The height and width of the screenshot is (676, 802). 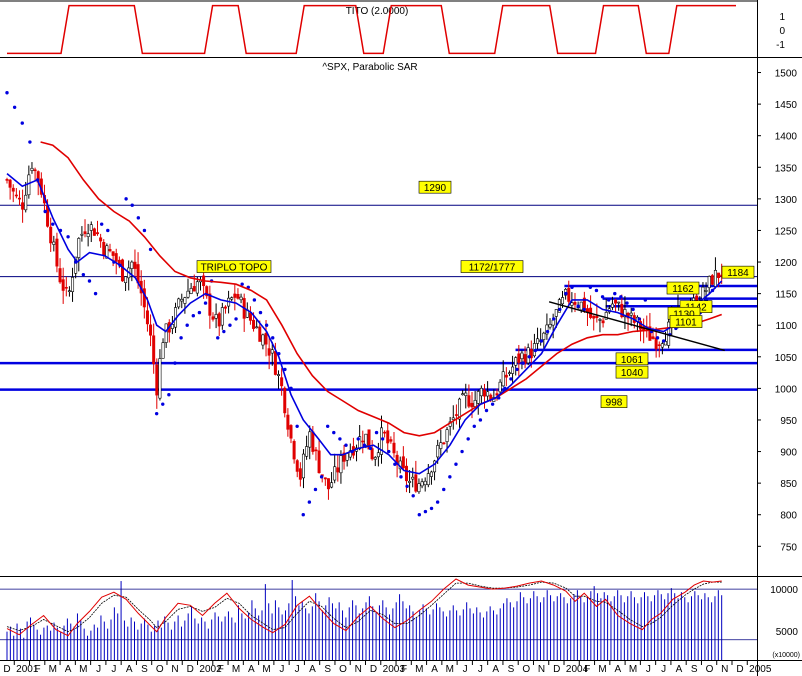 What do you see at coordinates (788, 453) in the screenshot?
I see `price-tick-label: 900` at bounding box center [788, 453].